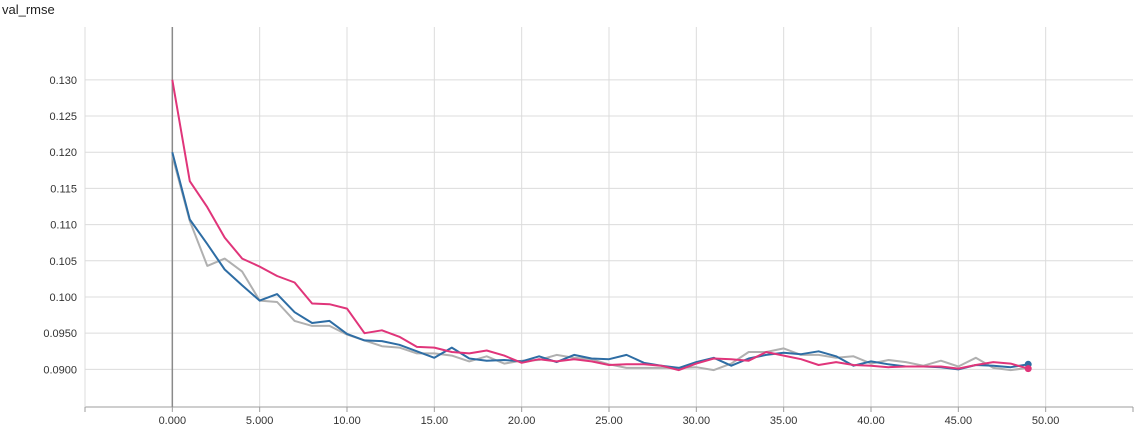 The image size is (1142, 427). What do you see at coordinates (63, 117) in the screenshot?
I see `y-tick-label: 0.125` at bounding box center [63, 117].